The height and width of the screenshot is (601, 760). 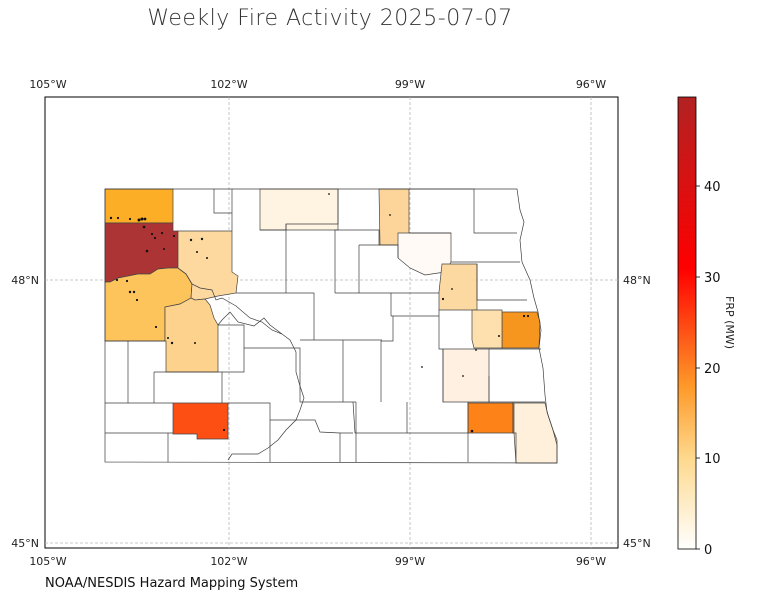 I want to click on lat-tick-45n-right: 45°N, so click(x=637, y=543).